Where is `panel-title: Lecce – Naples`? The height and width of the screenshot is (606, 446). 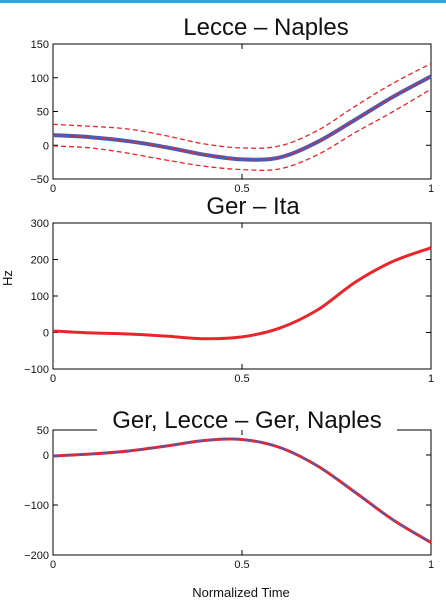
panel-title: Lecce – Naples is located at coordinates (265, 27).